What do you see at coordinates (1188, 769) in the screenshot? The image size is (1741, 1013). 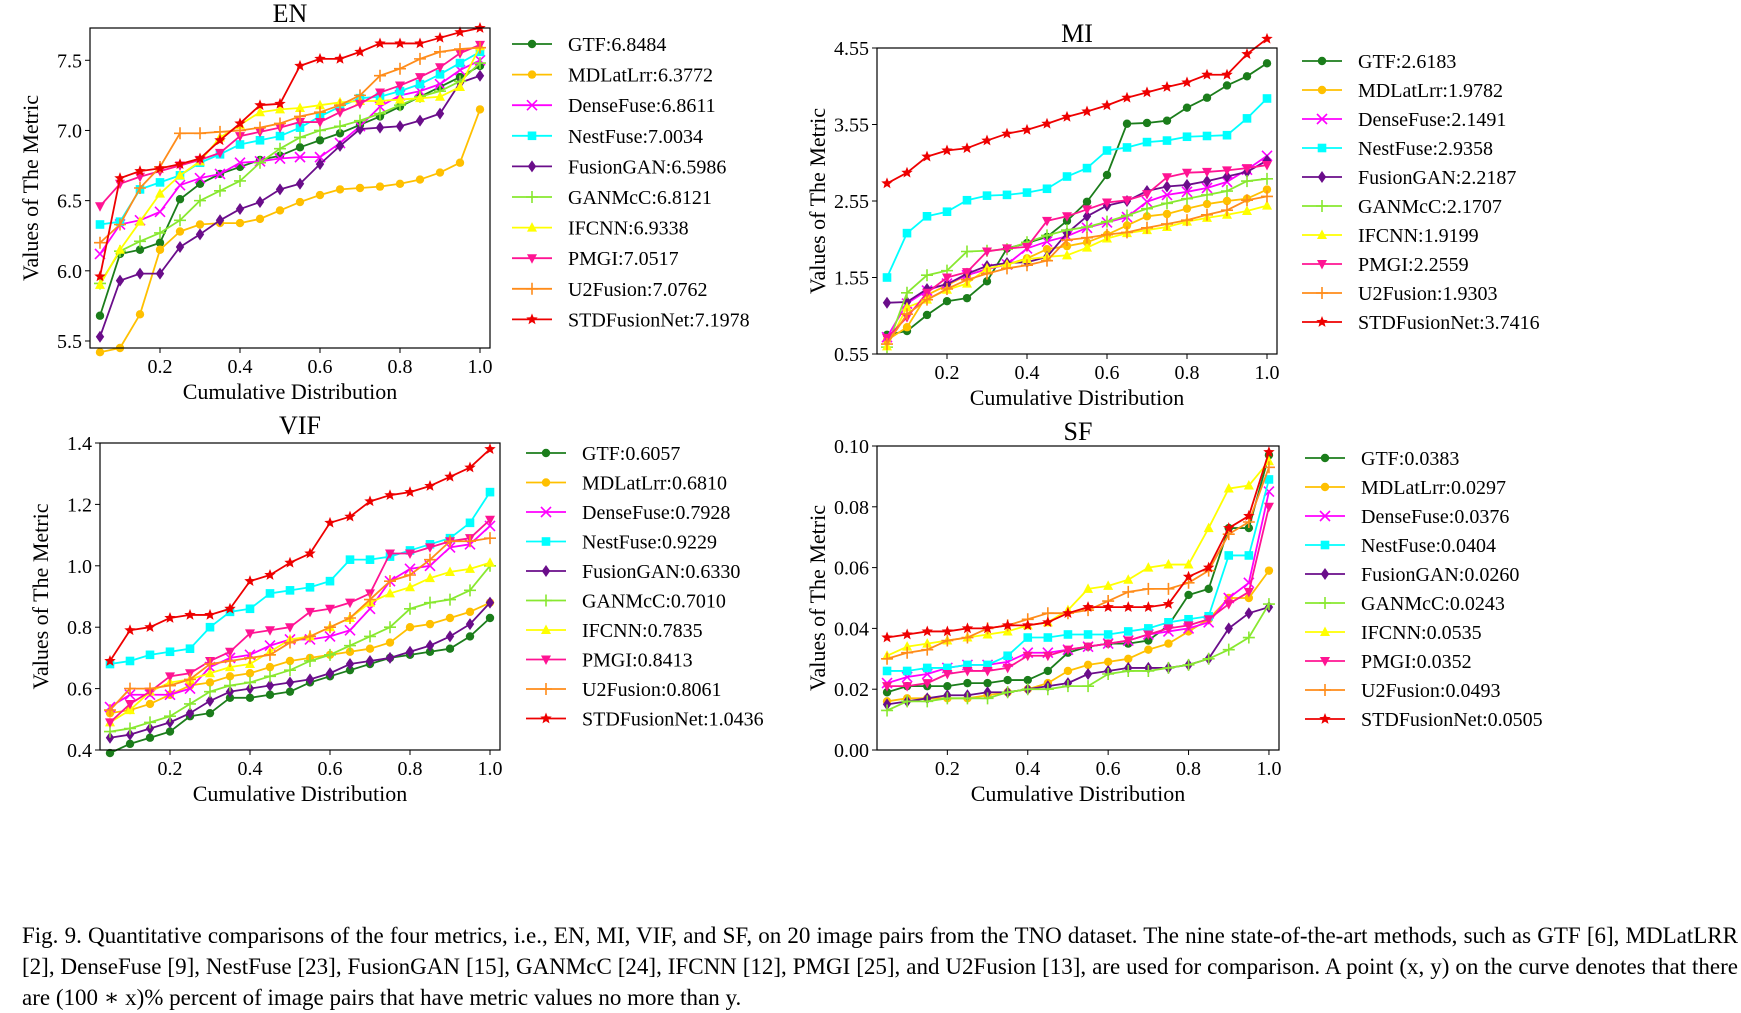 I see `x-tick-label: 0.8` at bounding box center [1188, 769].